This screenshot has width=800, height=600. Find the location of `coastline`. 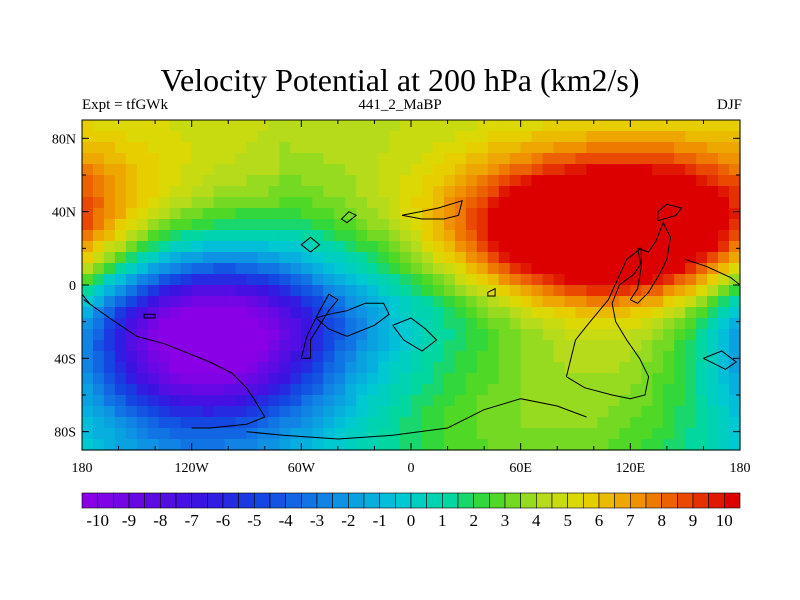

coastline is located at coordinates (310, 244).